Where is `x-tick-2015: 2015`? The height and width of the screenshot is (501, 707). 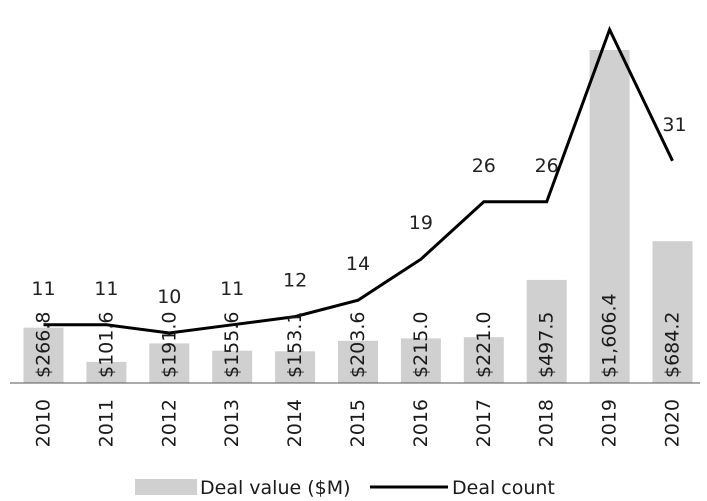
x-tick-2015: 2015 is located at coordinates (358, 423).